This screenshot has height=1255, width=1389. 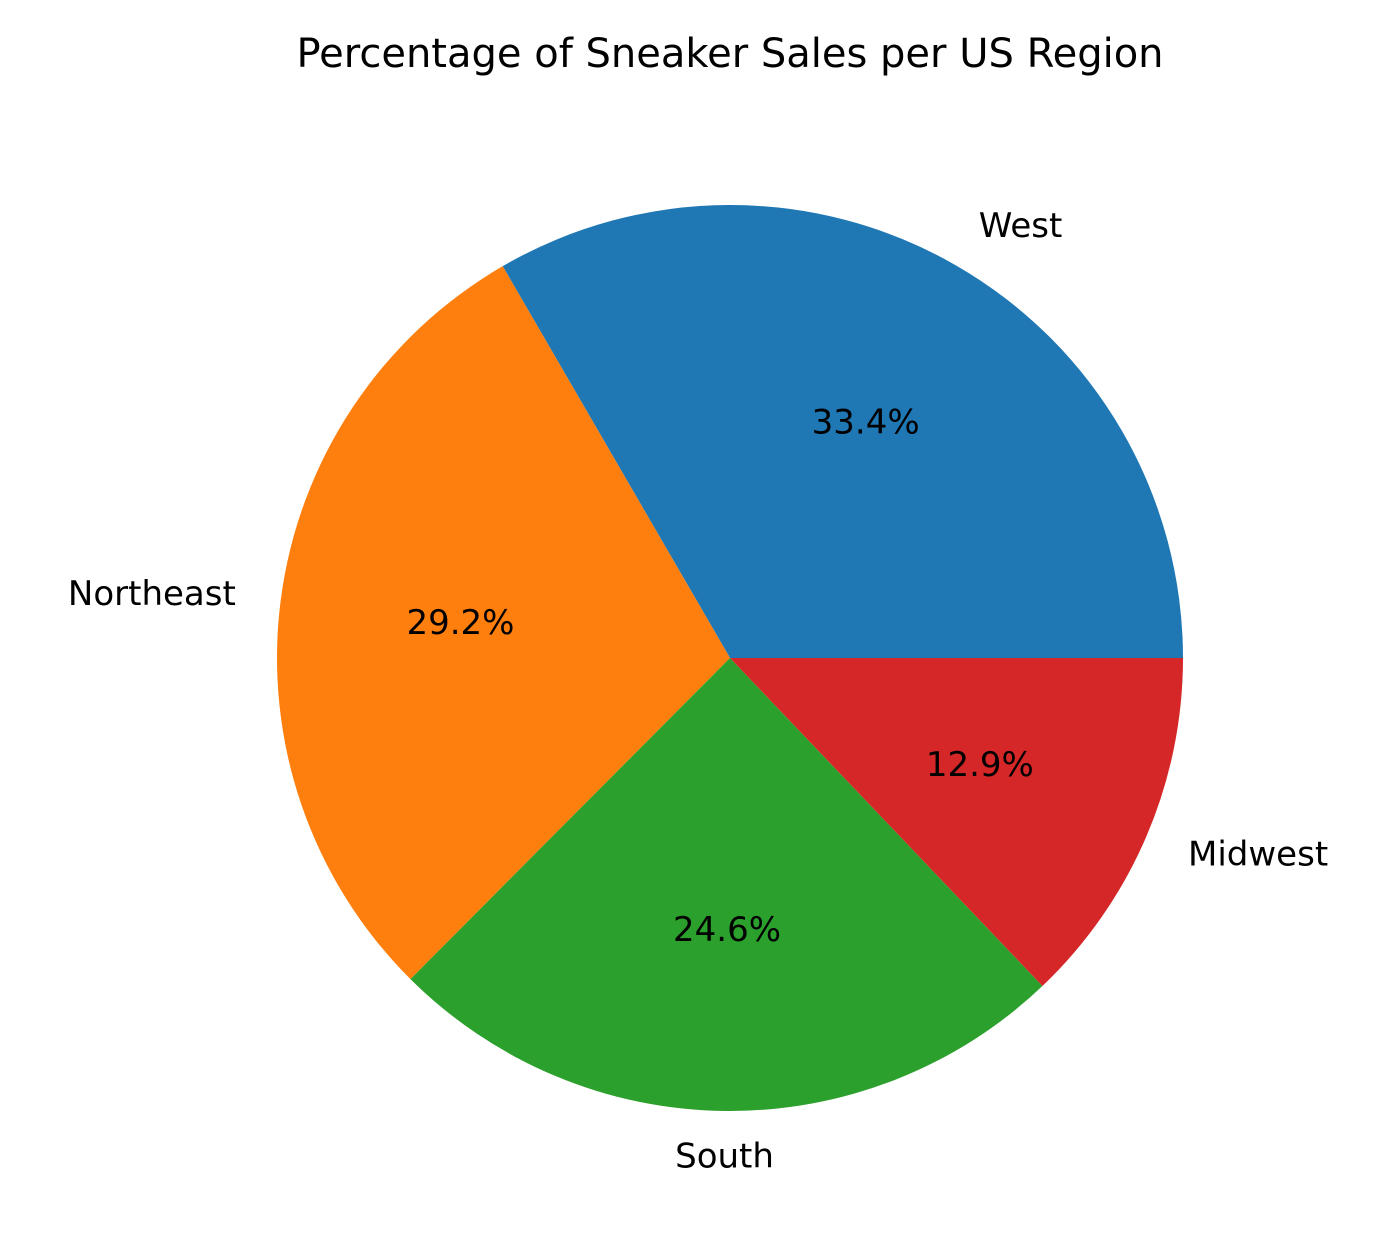 I want to click on slice-label-northeast: Northeast, so click(x=152, y=594).